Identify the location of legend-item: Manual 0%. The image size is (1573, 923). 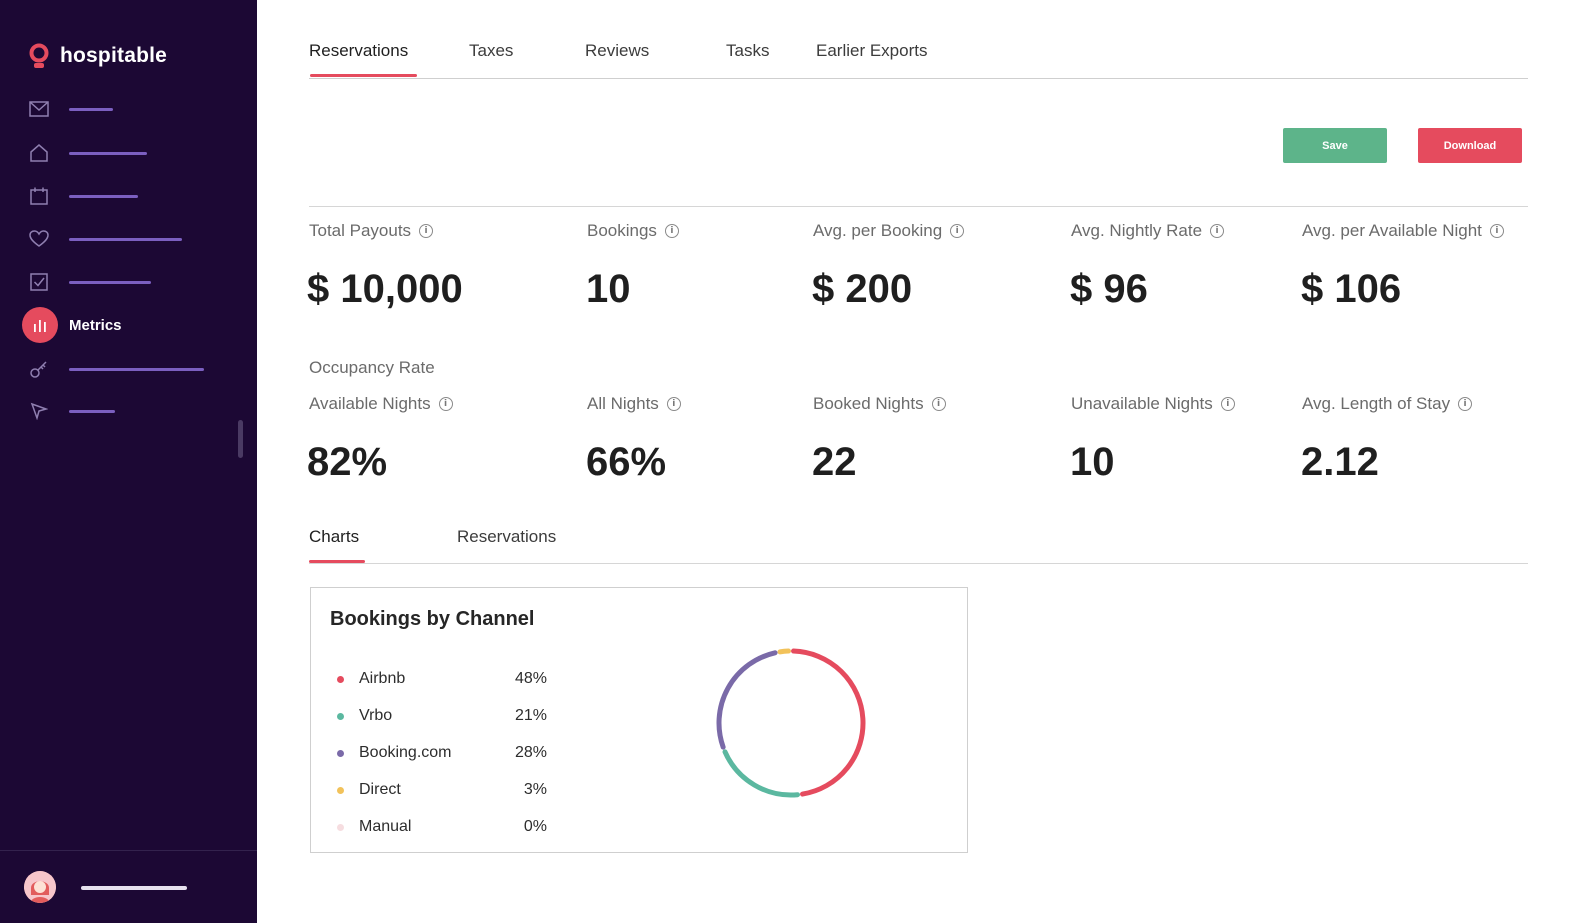
(442, 827).